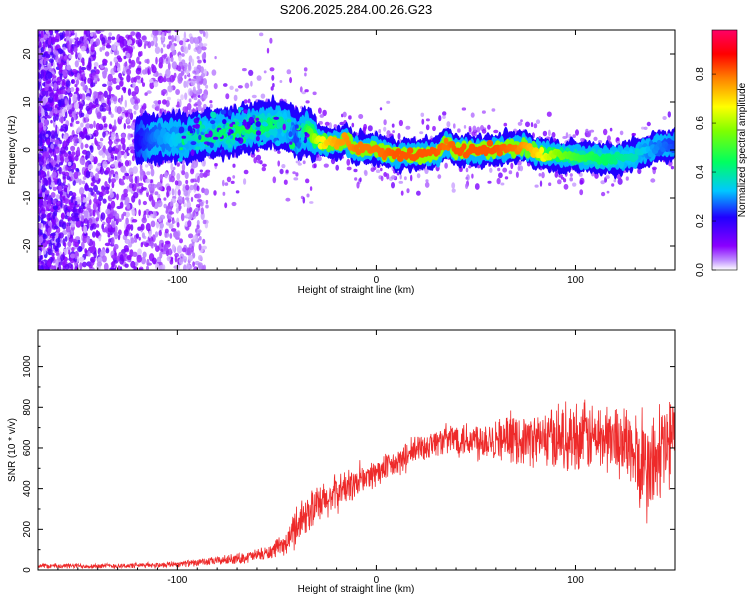 The width and height of the screenshot is (750, 600). Describe the element at coordinates (404, 137) in the screenshot. I see `spectrogram-ridge` at that location.